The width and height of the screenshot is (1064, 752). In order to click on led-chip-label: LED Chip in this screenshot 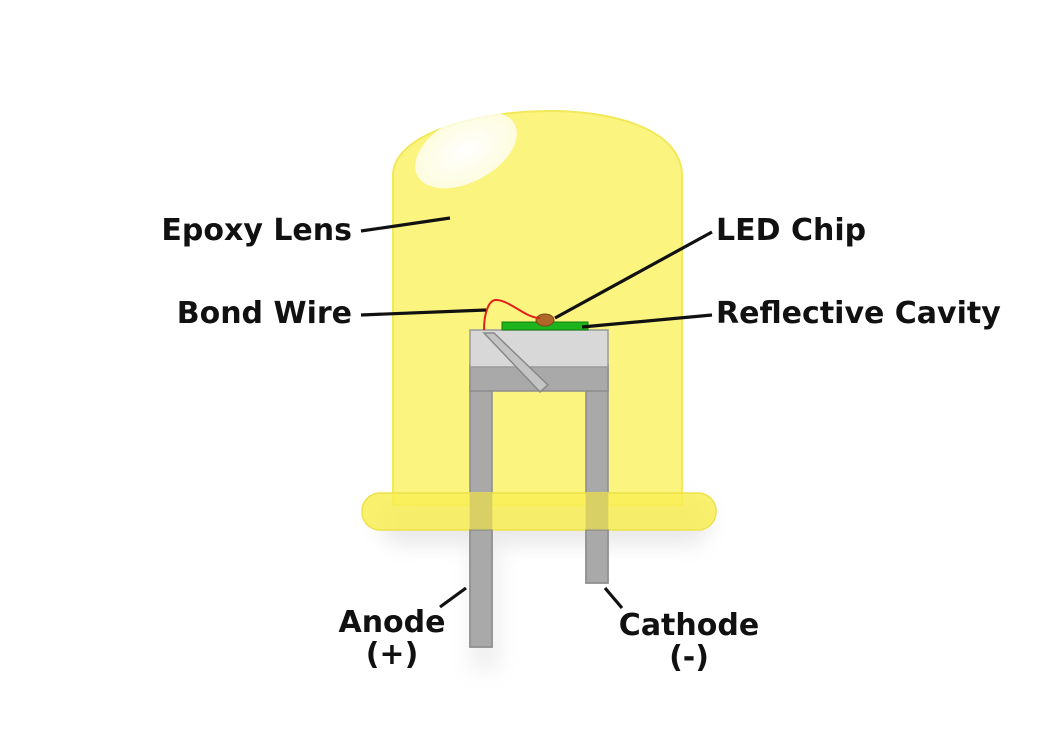, I will do `click(791, 230)`.